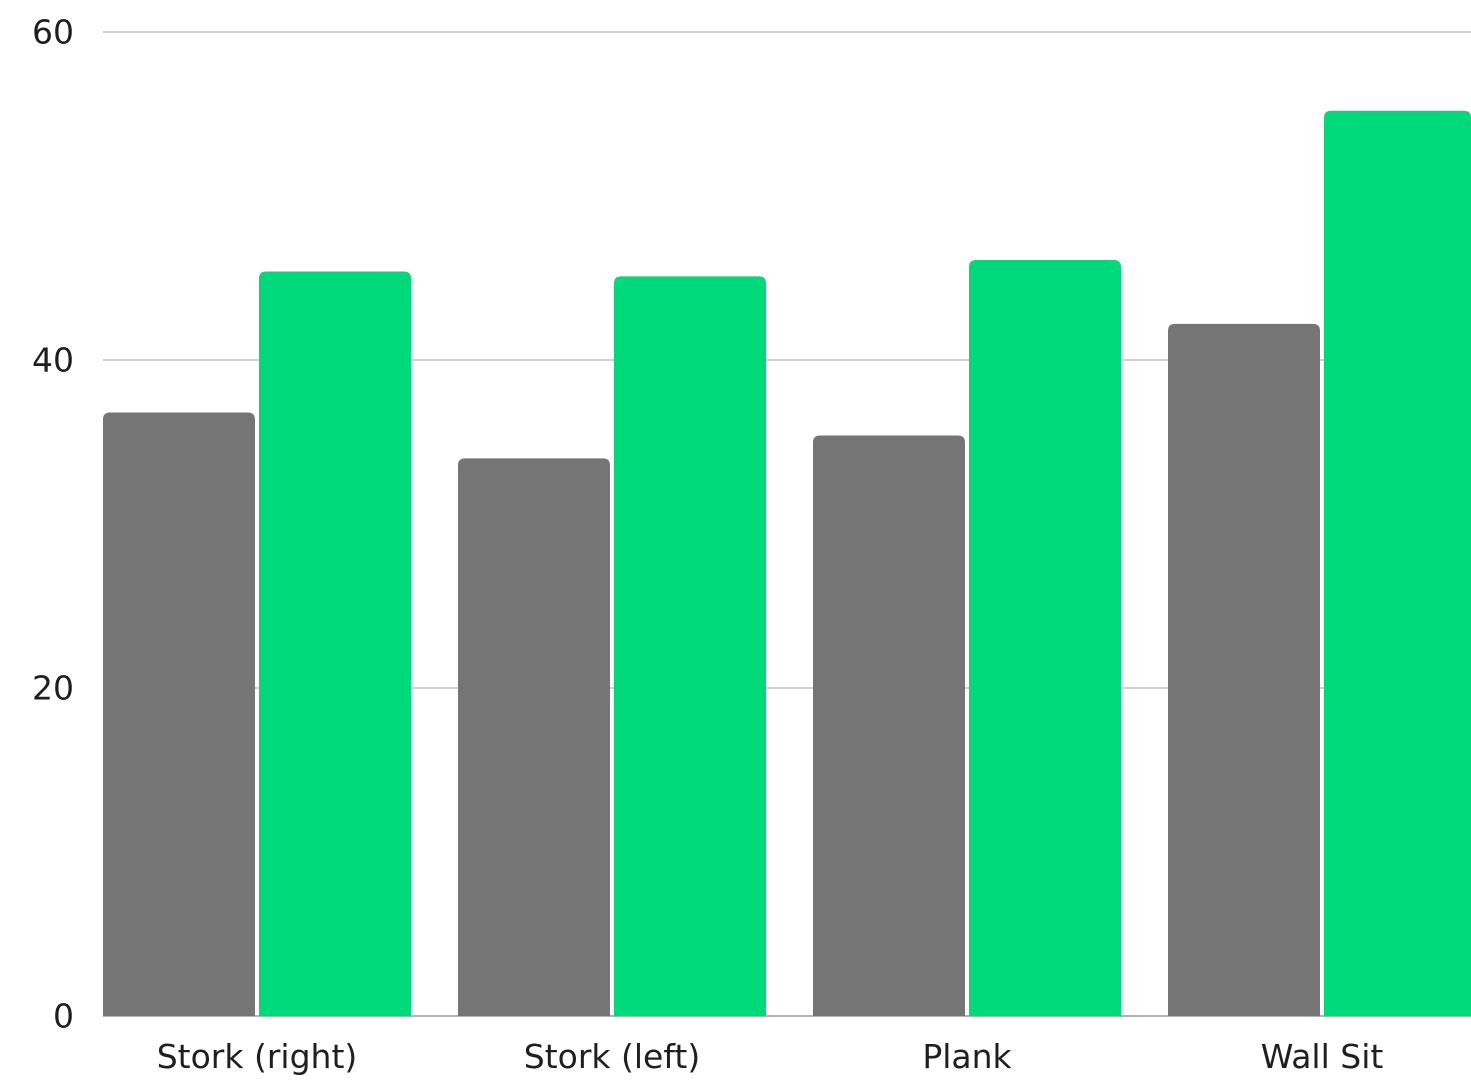  What do you see at coordinates (612, 1056) in the screenshot?
I see `x-category-label: Stork (left)` at bounding box center [612, 1056].